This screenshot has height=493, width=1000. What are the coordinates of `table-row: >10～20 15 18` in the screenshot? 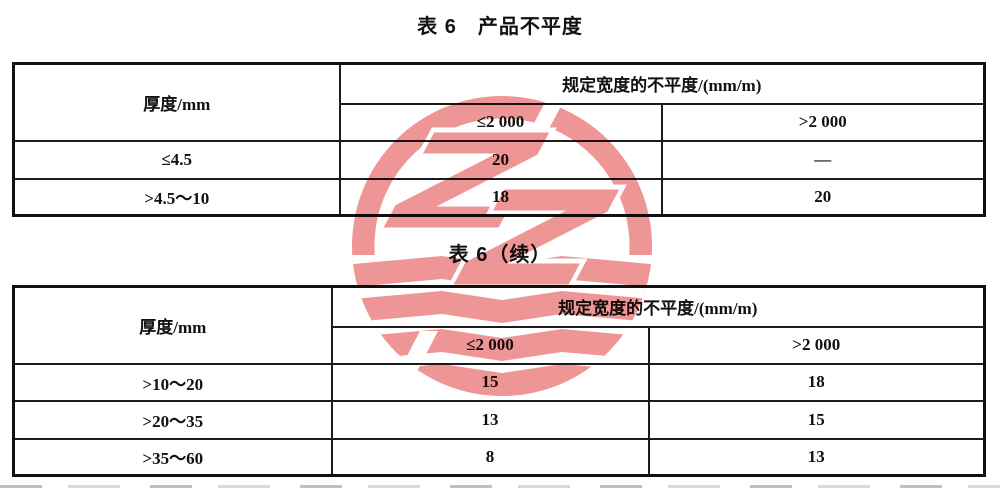 It's located at (499, 382).